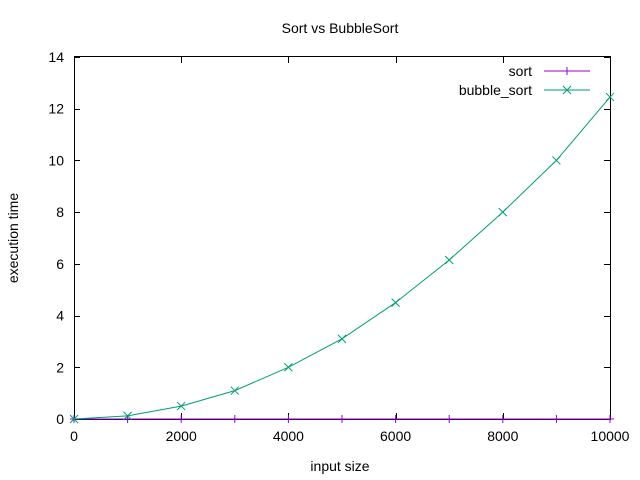 The image size is (640, 480). I want to click on y-tick-label: 14, so click(56, 57).